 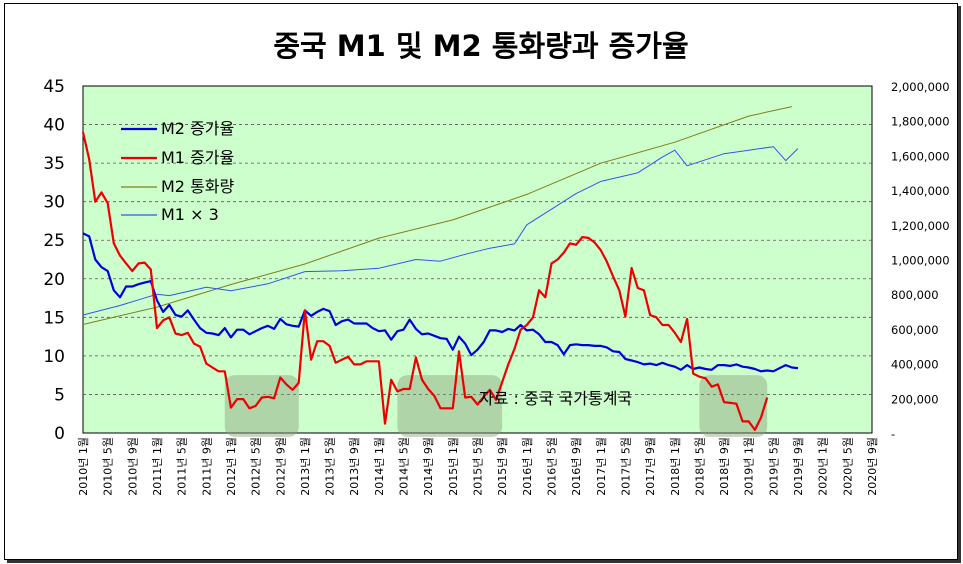 What do you see at coordinates (54, 126) in the screenshot?
I see `left-tick-label: 40` at bounding box center [54, 126].